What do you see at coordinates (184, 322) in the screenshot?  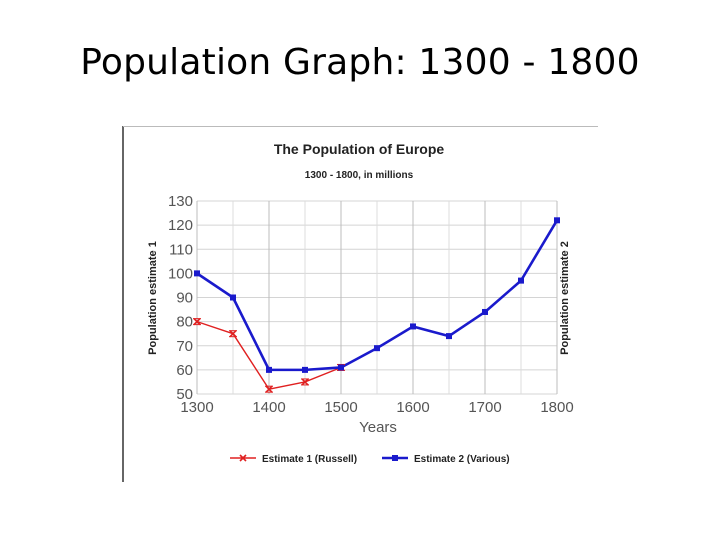 I see `y-tick-label: 80` at bounding box center [184, 322].